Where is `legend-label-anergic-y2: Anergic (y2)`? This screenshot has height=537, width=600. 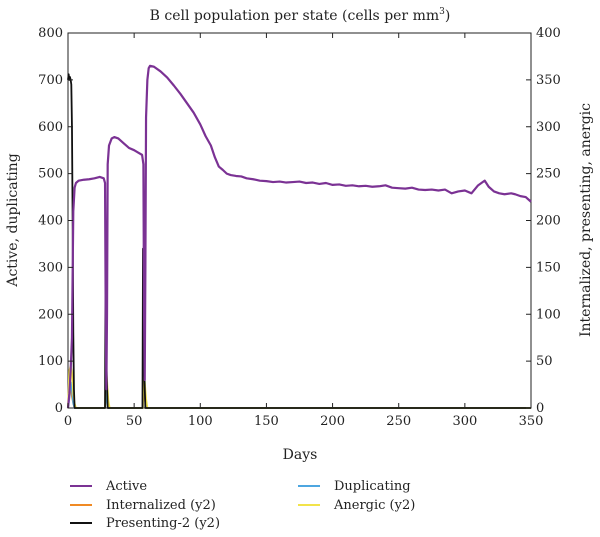
legend-label-anergic-y2: Anergic (y2) is located at coordinates (374, 505).